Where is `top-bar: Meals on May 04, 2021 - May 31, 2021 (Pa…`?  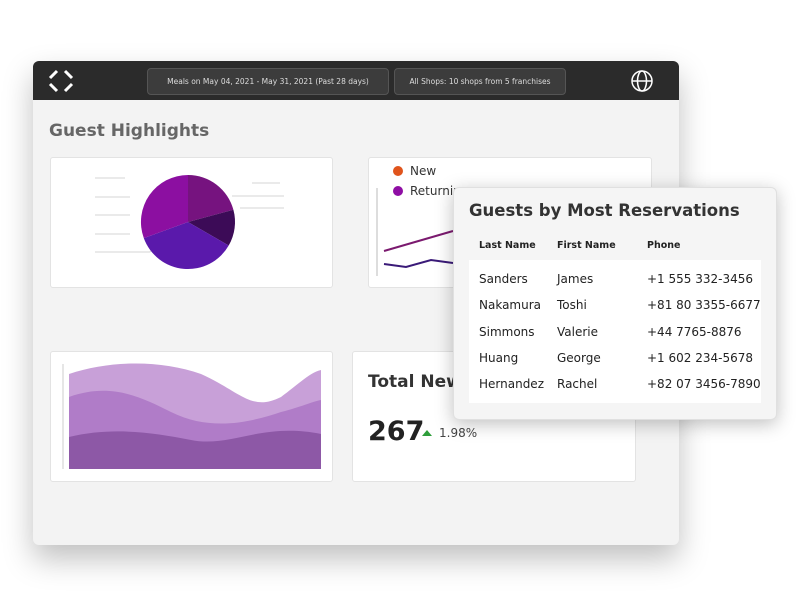 top-bar: Meals on May 04, 2021 - May 31, 2021 (Pa… is located at coordinates (356, 80).